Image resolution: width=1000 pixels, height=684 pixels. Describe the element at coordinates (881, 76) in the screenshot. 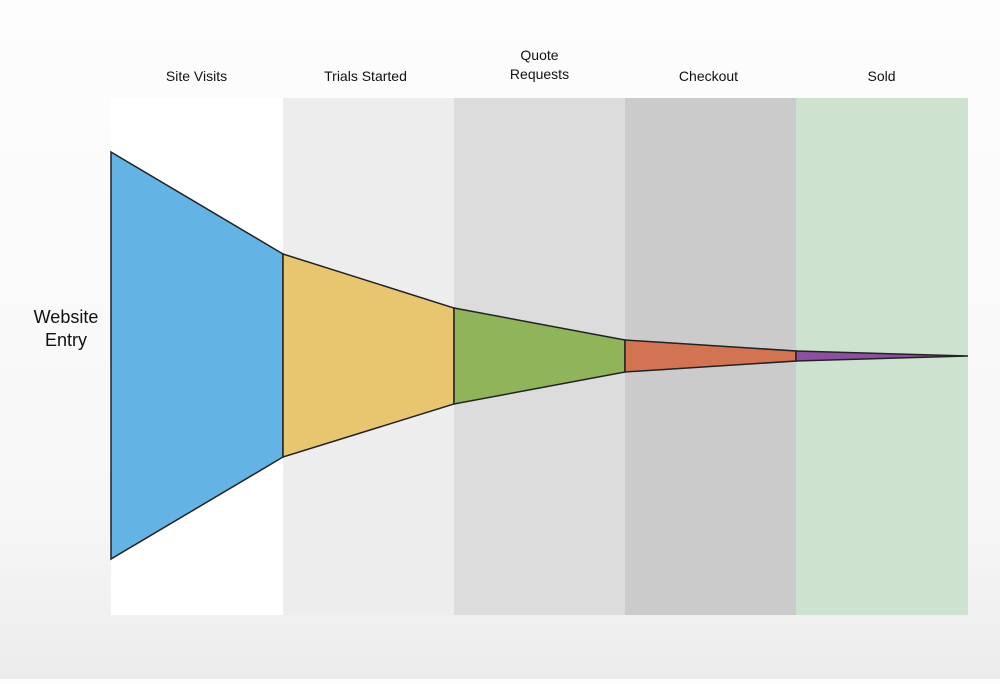

I see `stage-label-sold: Sold` at that location.